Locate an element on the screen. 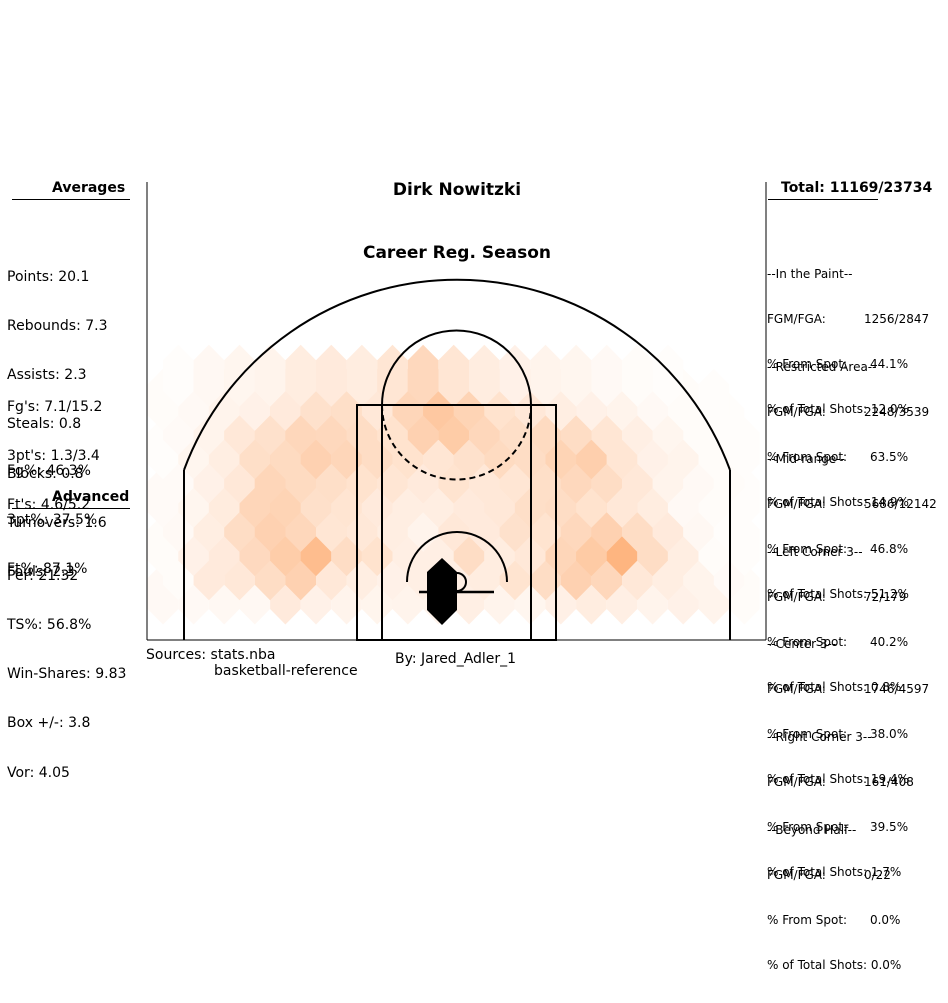 The image size is (948, 1003). sources-line2: basketball-reference is located at coordinates (286, 671).